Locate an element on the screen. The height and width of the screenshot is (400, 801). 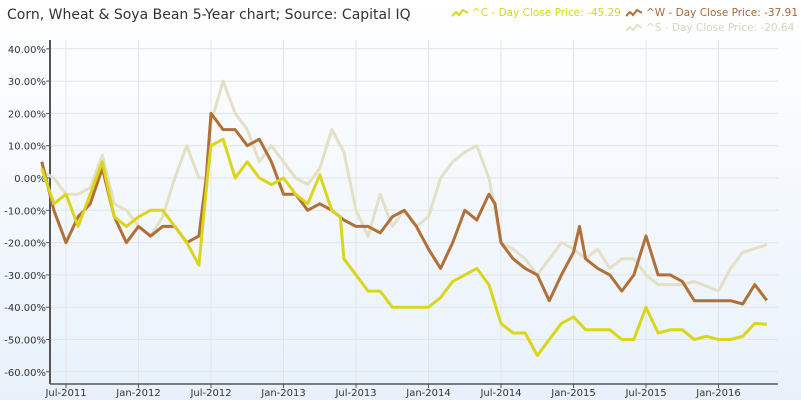
legend-label: ^S - Day Close Price: -20.64 is located at coordinates (720, 28).